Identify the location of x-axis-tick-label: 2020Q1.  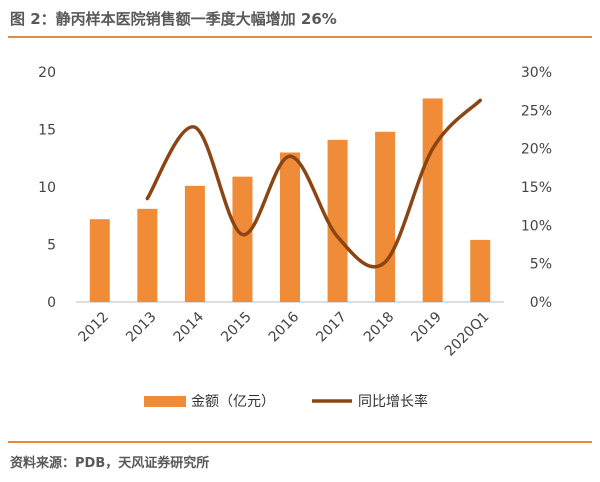
(467, 334).